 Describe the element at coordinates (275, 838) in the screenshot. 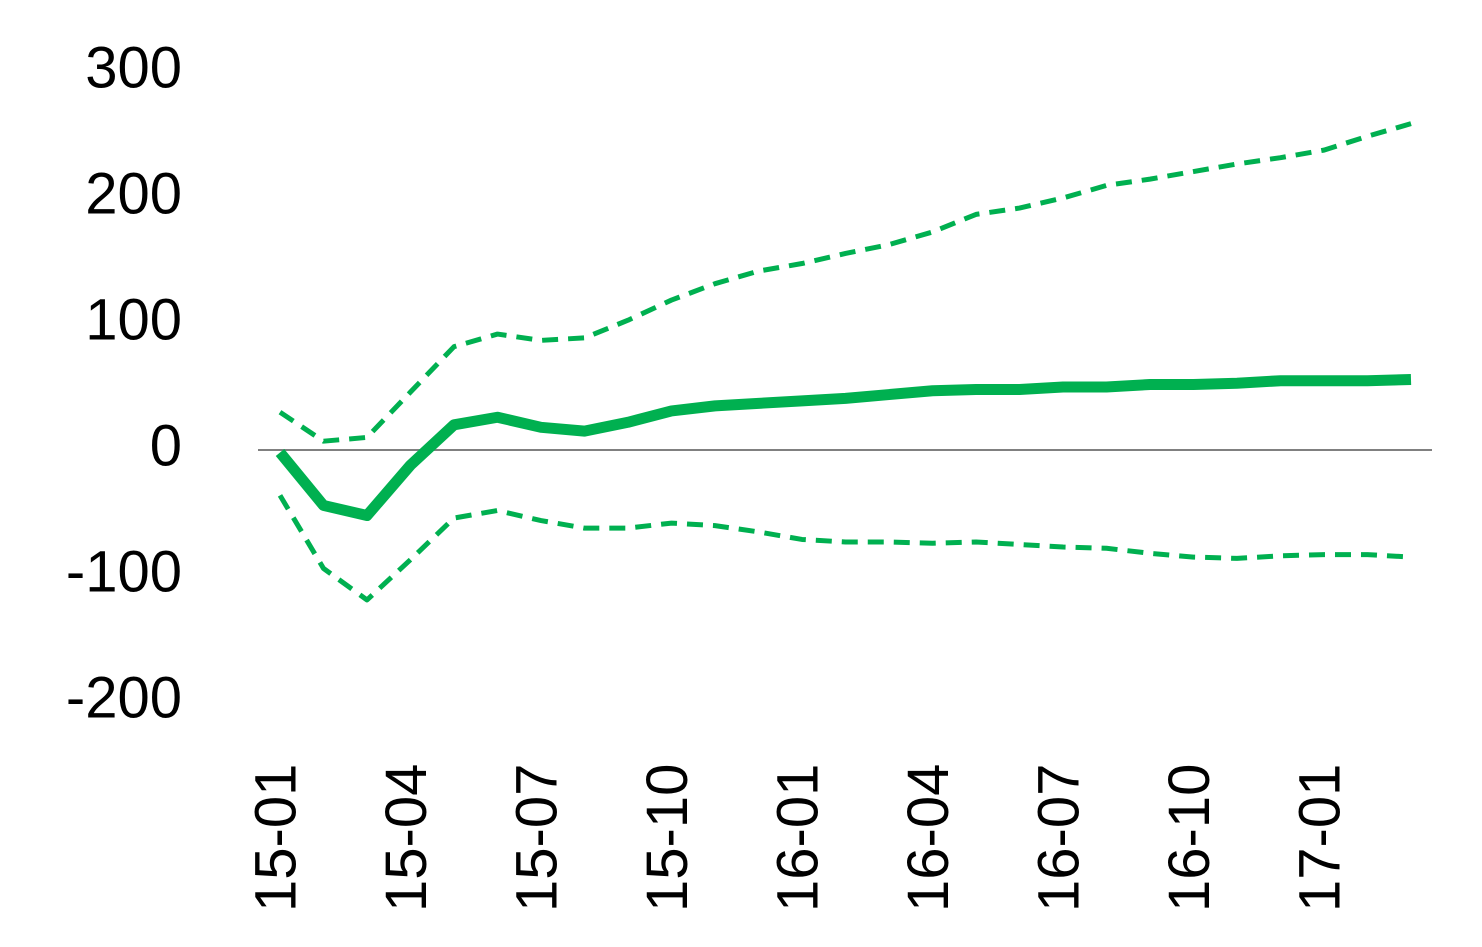

I see `x-tick-label: 15-01` at that location.